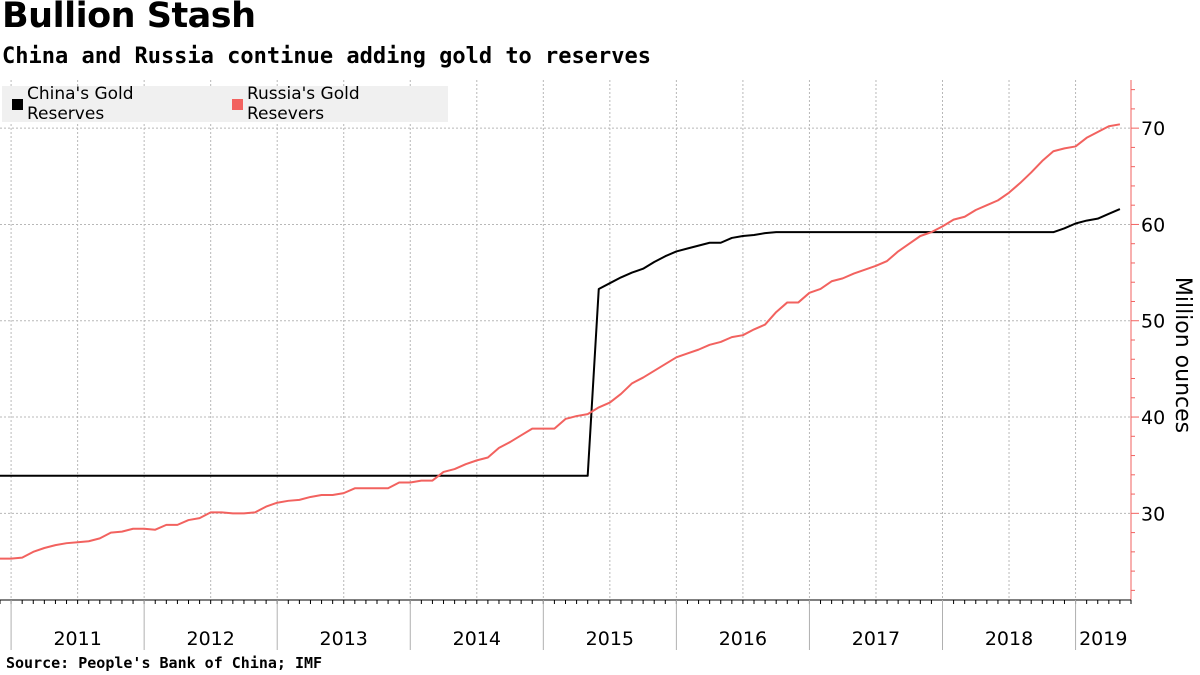 The image size is (1200, 675). I want to click on legend-item-china: China's Gold Reserves, so click(114, 104).